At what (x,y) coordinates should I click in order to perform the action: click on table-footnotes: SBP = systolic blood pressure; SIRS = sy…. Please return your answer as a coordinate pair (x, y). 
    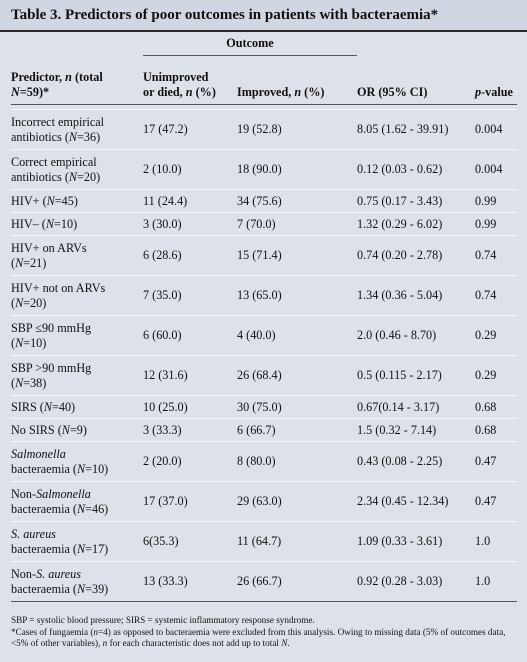
    Looking at the image, I should click on (263, 632).